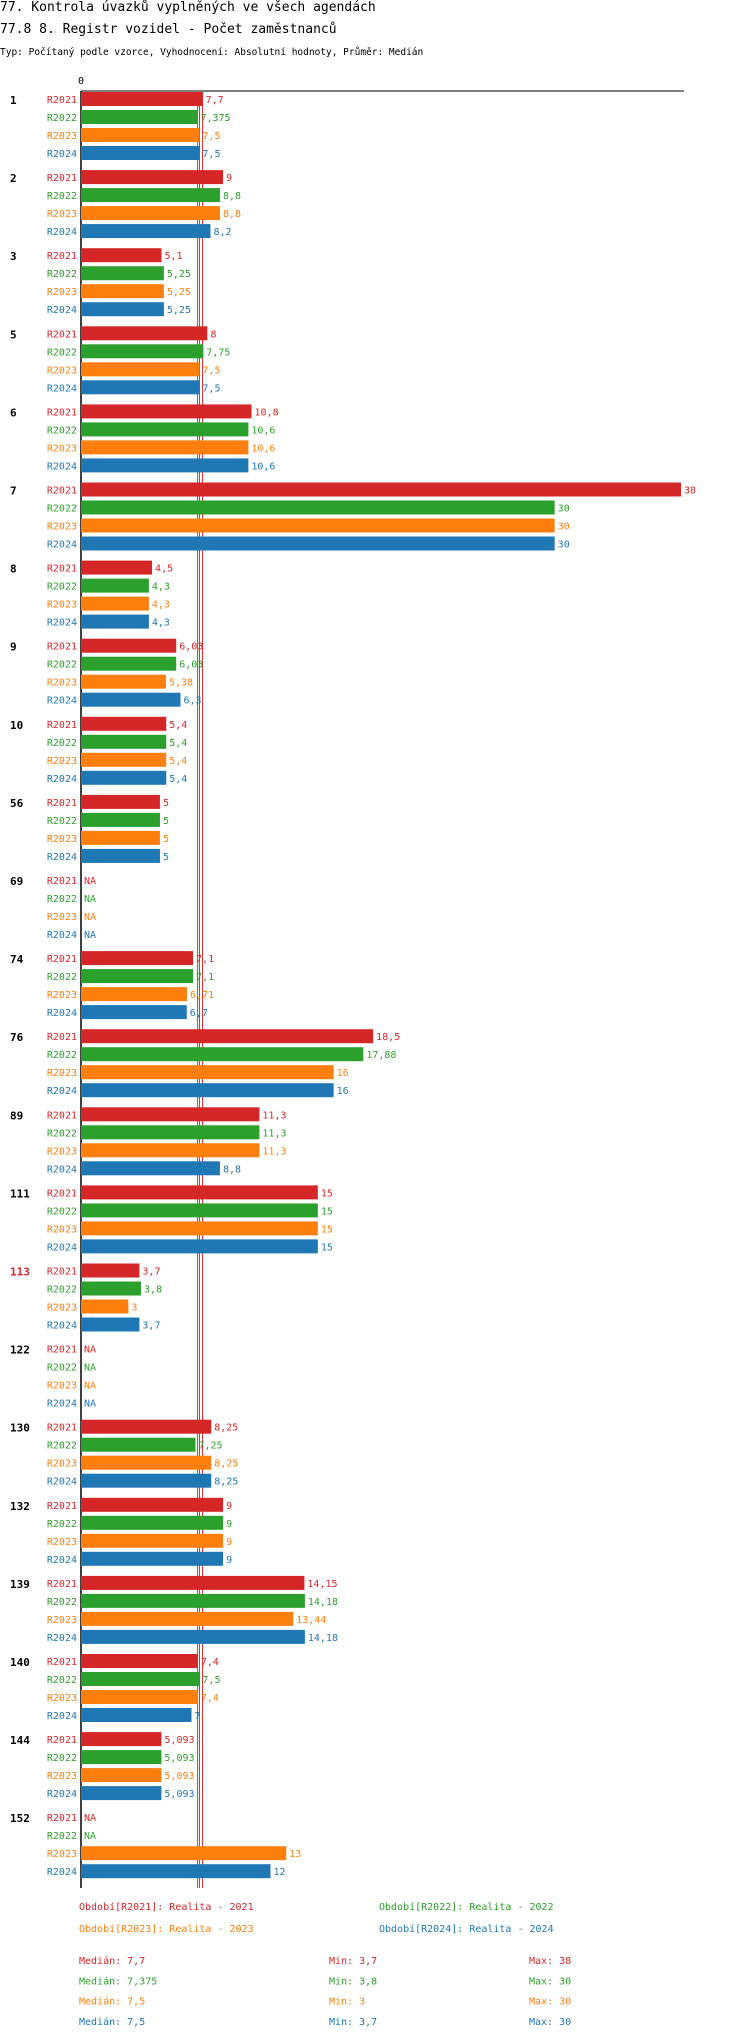 The width and height of the screenshot is (750, 2036). Describe the element at coordinates (20, 1818) in the screenshot. I see `category-label: 152` at that location.